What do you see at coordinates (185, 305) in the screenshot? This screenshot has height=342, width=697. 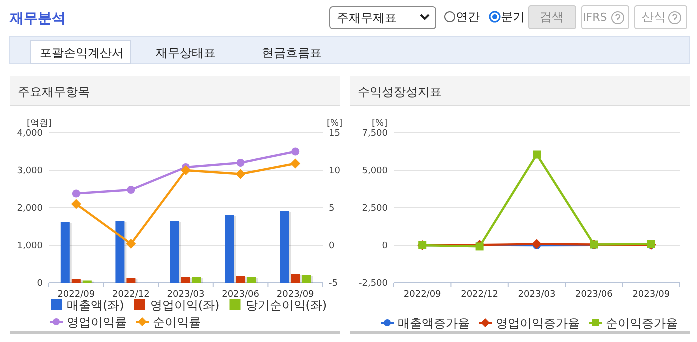 I see `legend-label: 영업이익(좌)` at bounding box center [185, 305].